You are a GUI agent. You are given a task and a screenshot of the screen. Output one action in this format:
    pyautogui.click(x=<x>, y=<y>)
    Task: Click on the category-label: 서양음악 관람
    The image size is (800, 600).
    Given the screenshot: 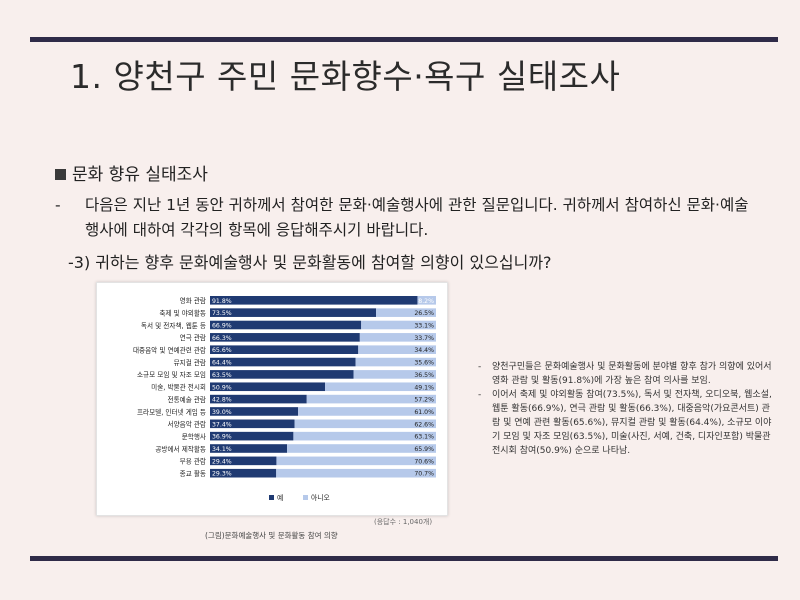 What is the action you would take?
    pyautogui.click(x=187, y=424)
    